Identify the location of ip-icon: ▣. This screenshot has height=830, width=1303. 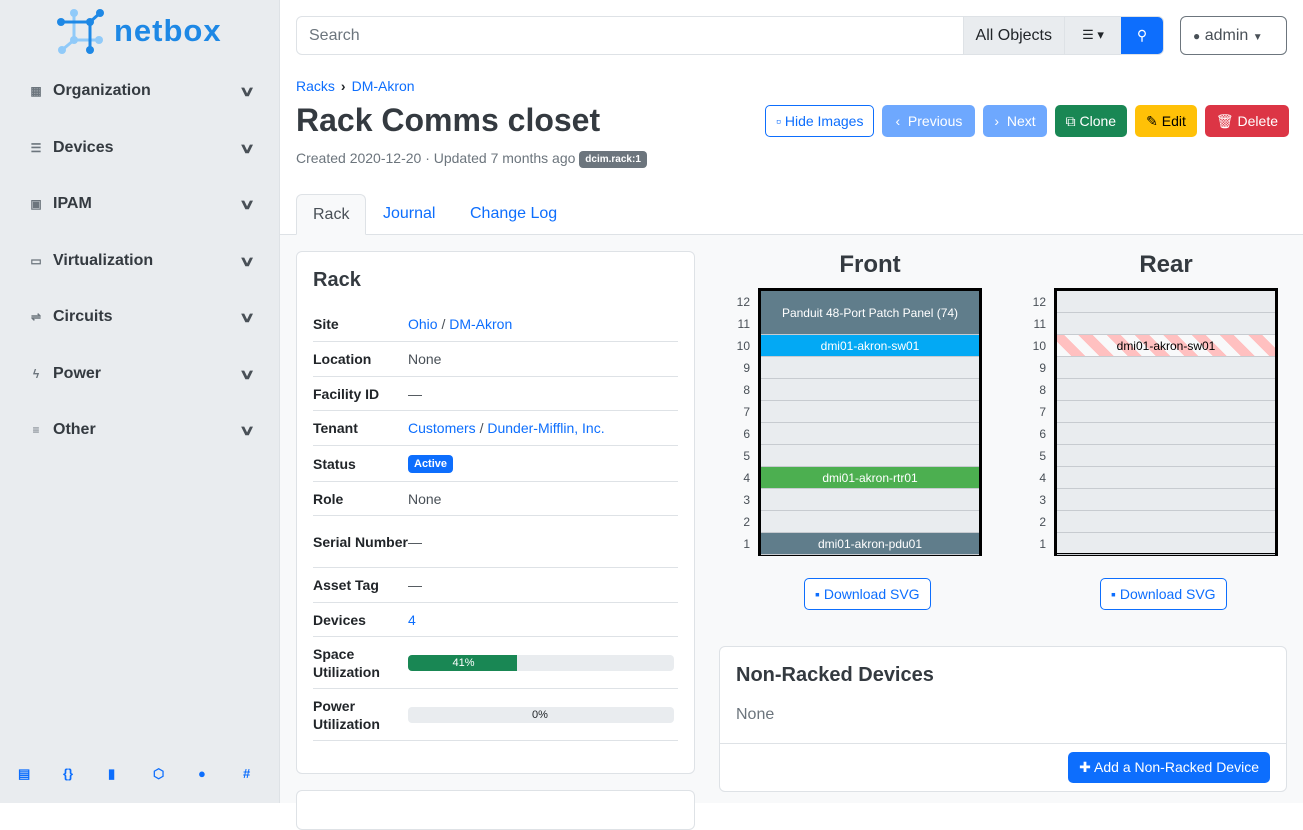
(36, 204).